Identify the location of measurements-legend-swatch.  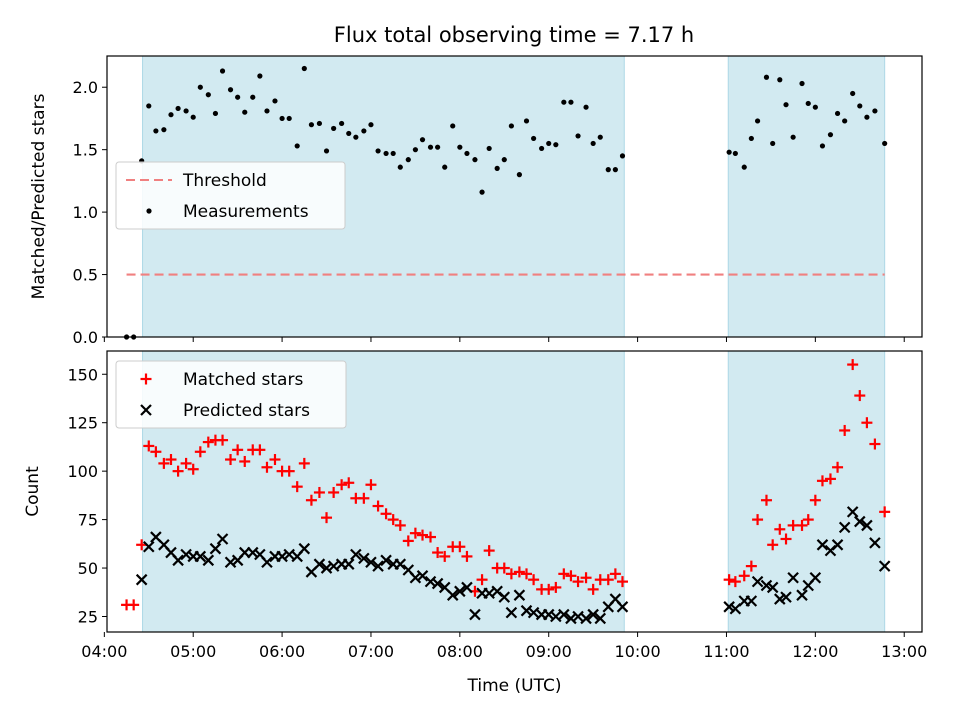
(149, 211).